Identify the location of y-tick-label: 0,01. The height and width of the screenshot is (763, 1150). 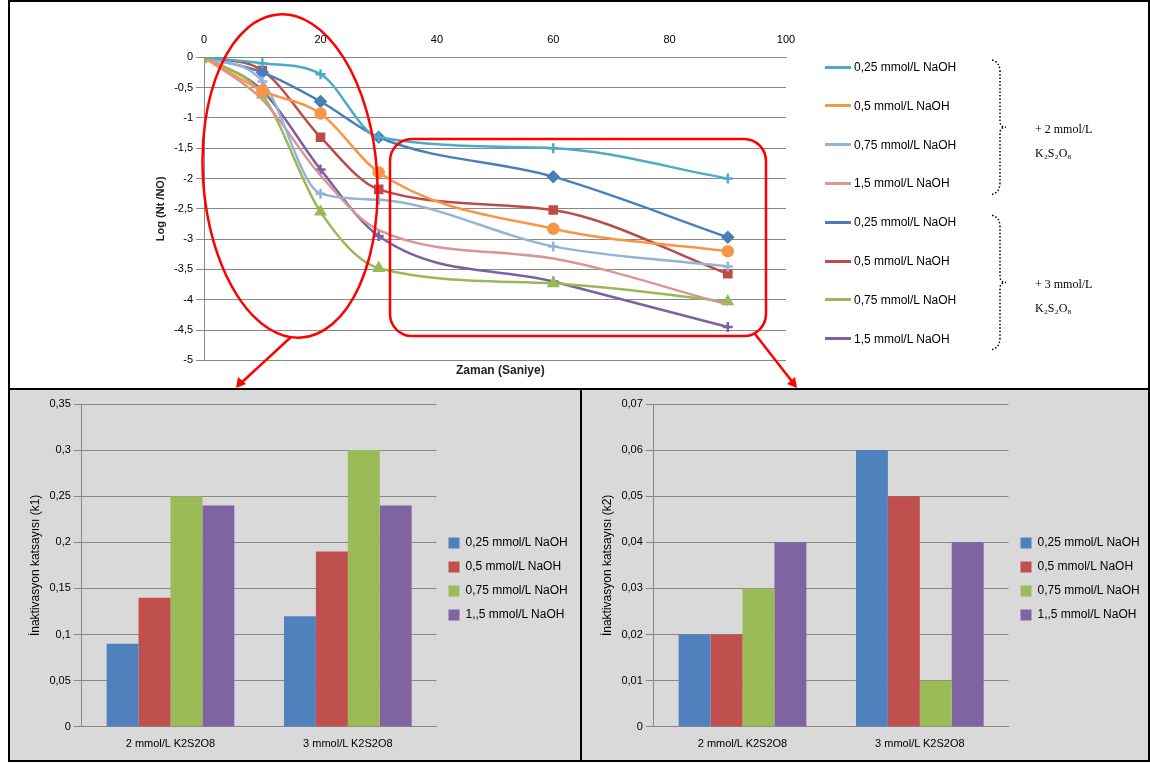
(632, 679).